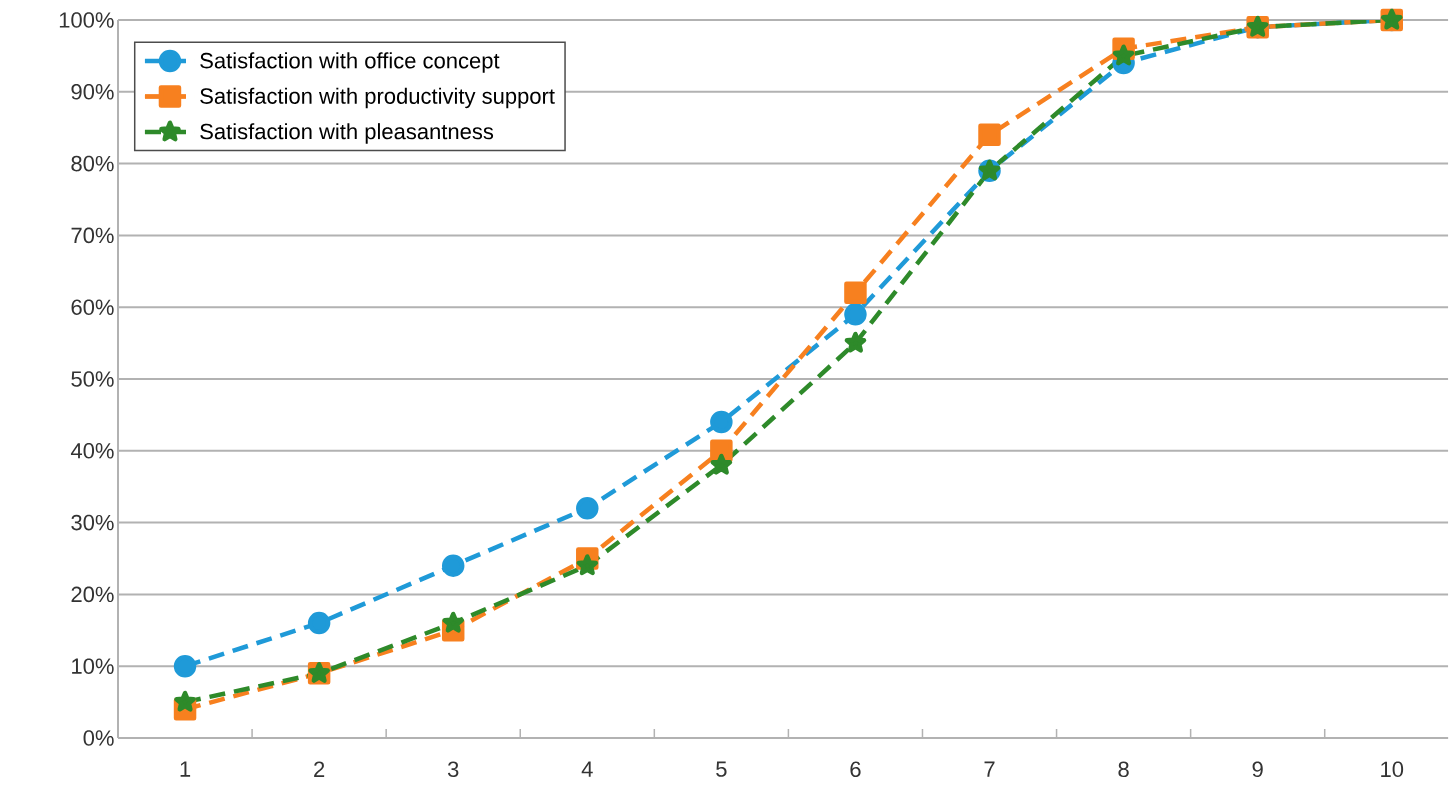  Describe the element at coordinates (721, 769) in the screenshot. I see `x-tick-label: 5` at that location.